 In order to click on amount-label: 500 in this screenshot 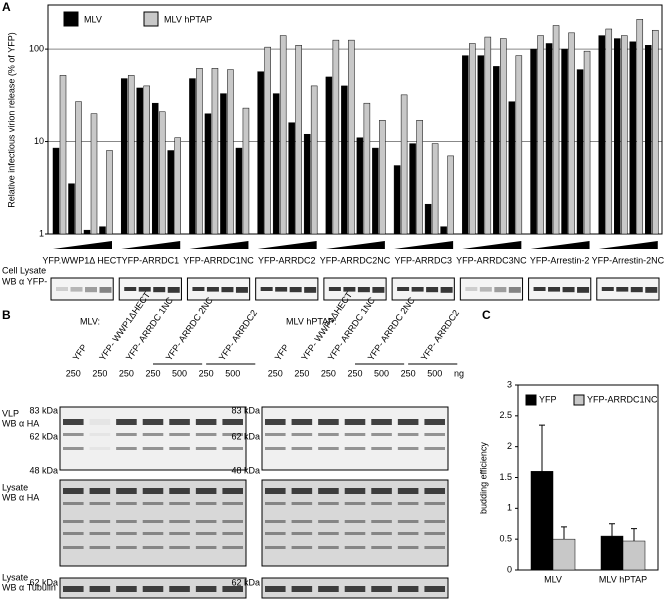, I will do `click(179, 373)`.